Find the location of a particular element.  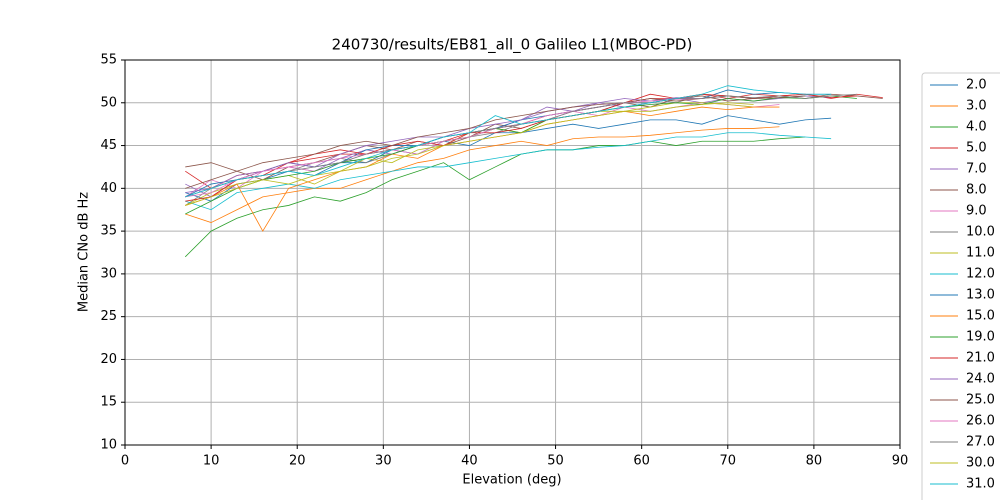

x-tick-label: 30 is located at coordinates (383, 461).